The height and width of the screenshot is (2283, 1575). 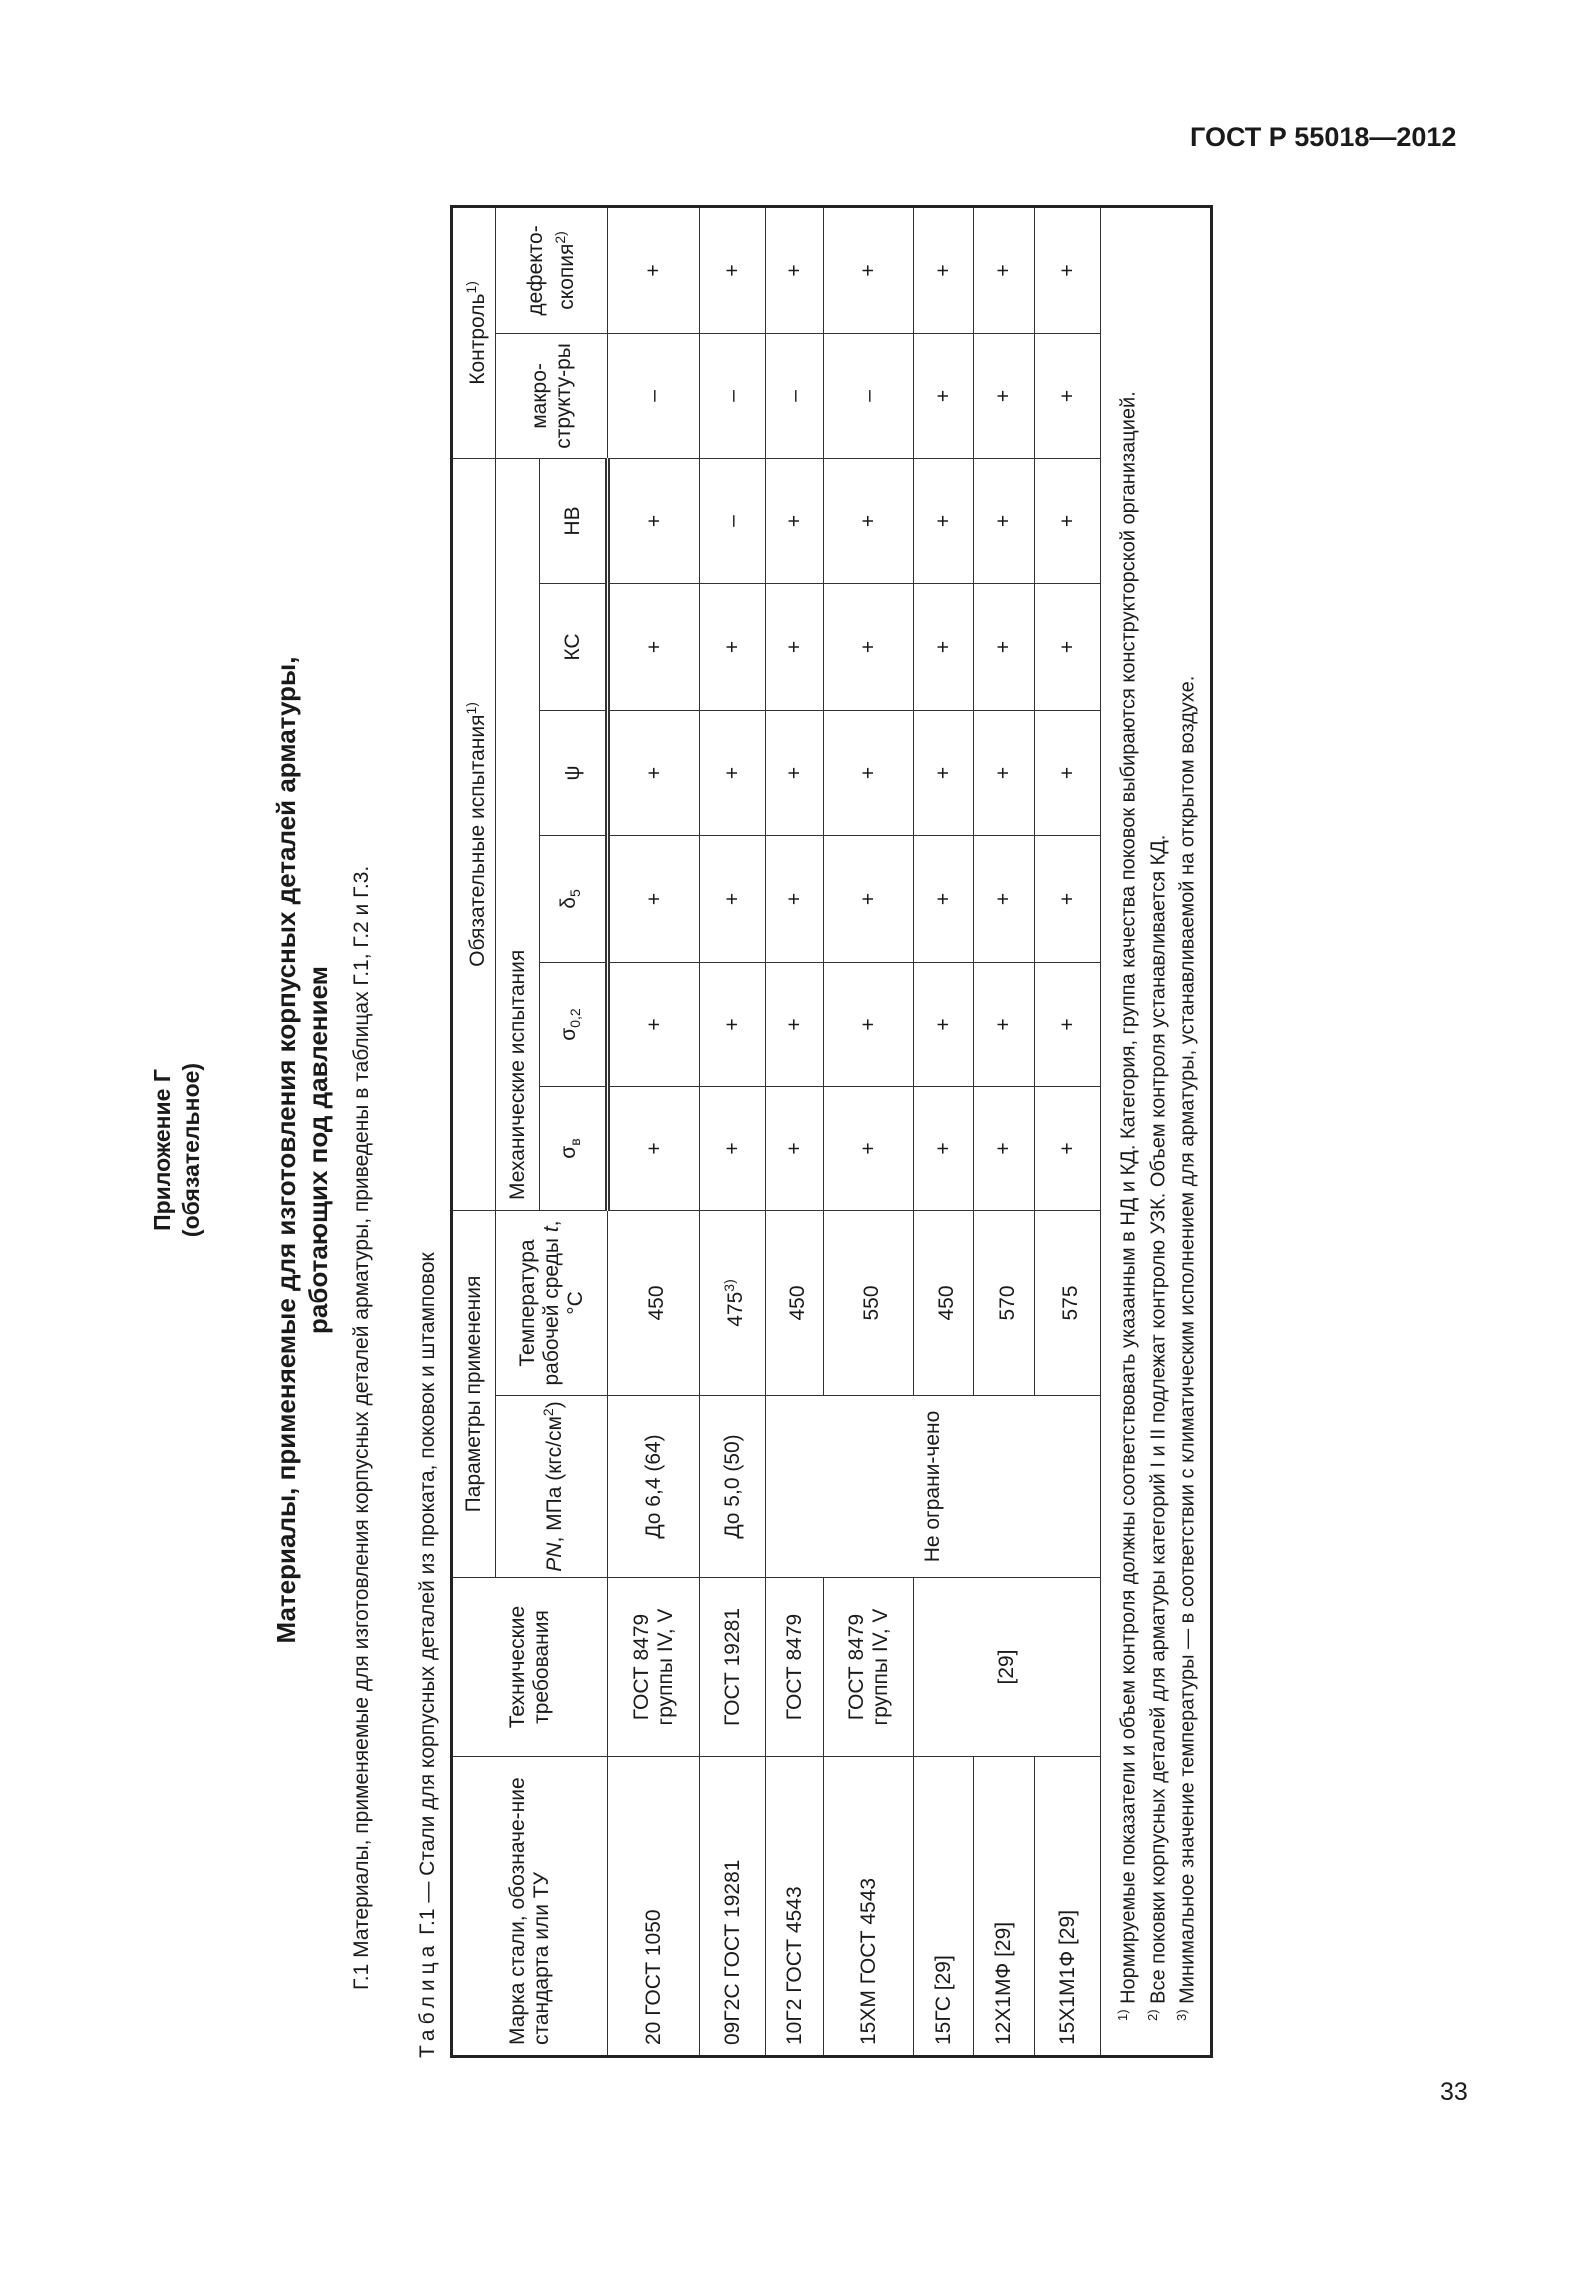 I want to click on header-hb: НВ, so click(x=573, y=521).